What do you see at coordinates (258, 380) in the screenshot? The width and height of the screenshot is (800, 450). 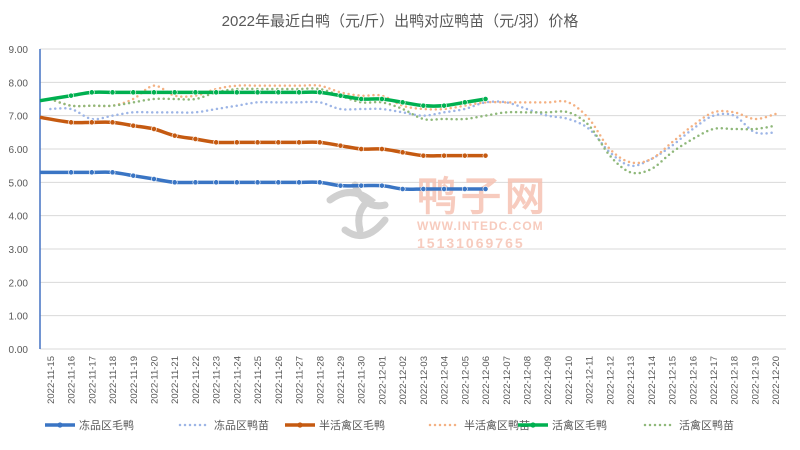 I see `x-tick-label: 2022-11-25` at bounding box center [258, 380].